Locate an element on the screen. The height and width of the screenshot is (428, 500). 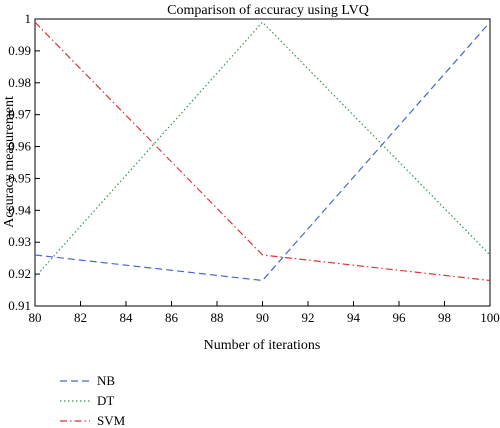
legend-label-svm: SVM is located at coordinates (111, 420).